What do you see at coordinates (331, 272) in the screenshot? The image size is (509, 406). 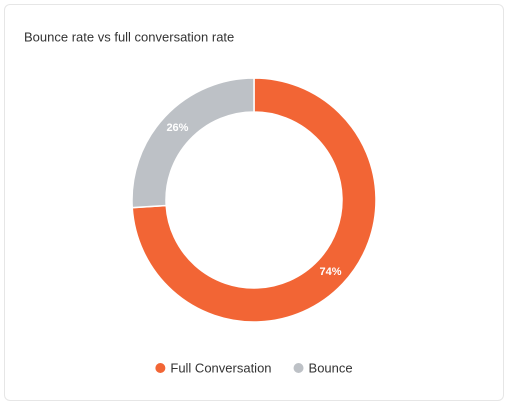 I see `data-label: 74%` at bounding box center [331, 272].